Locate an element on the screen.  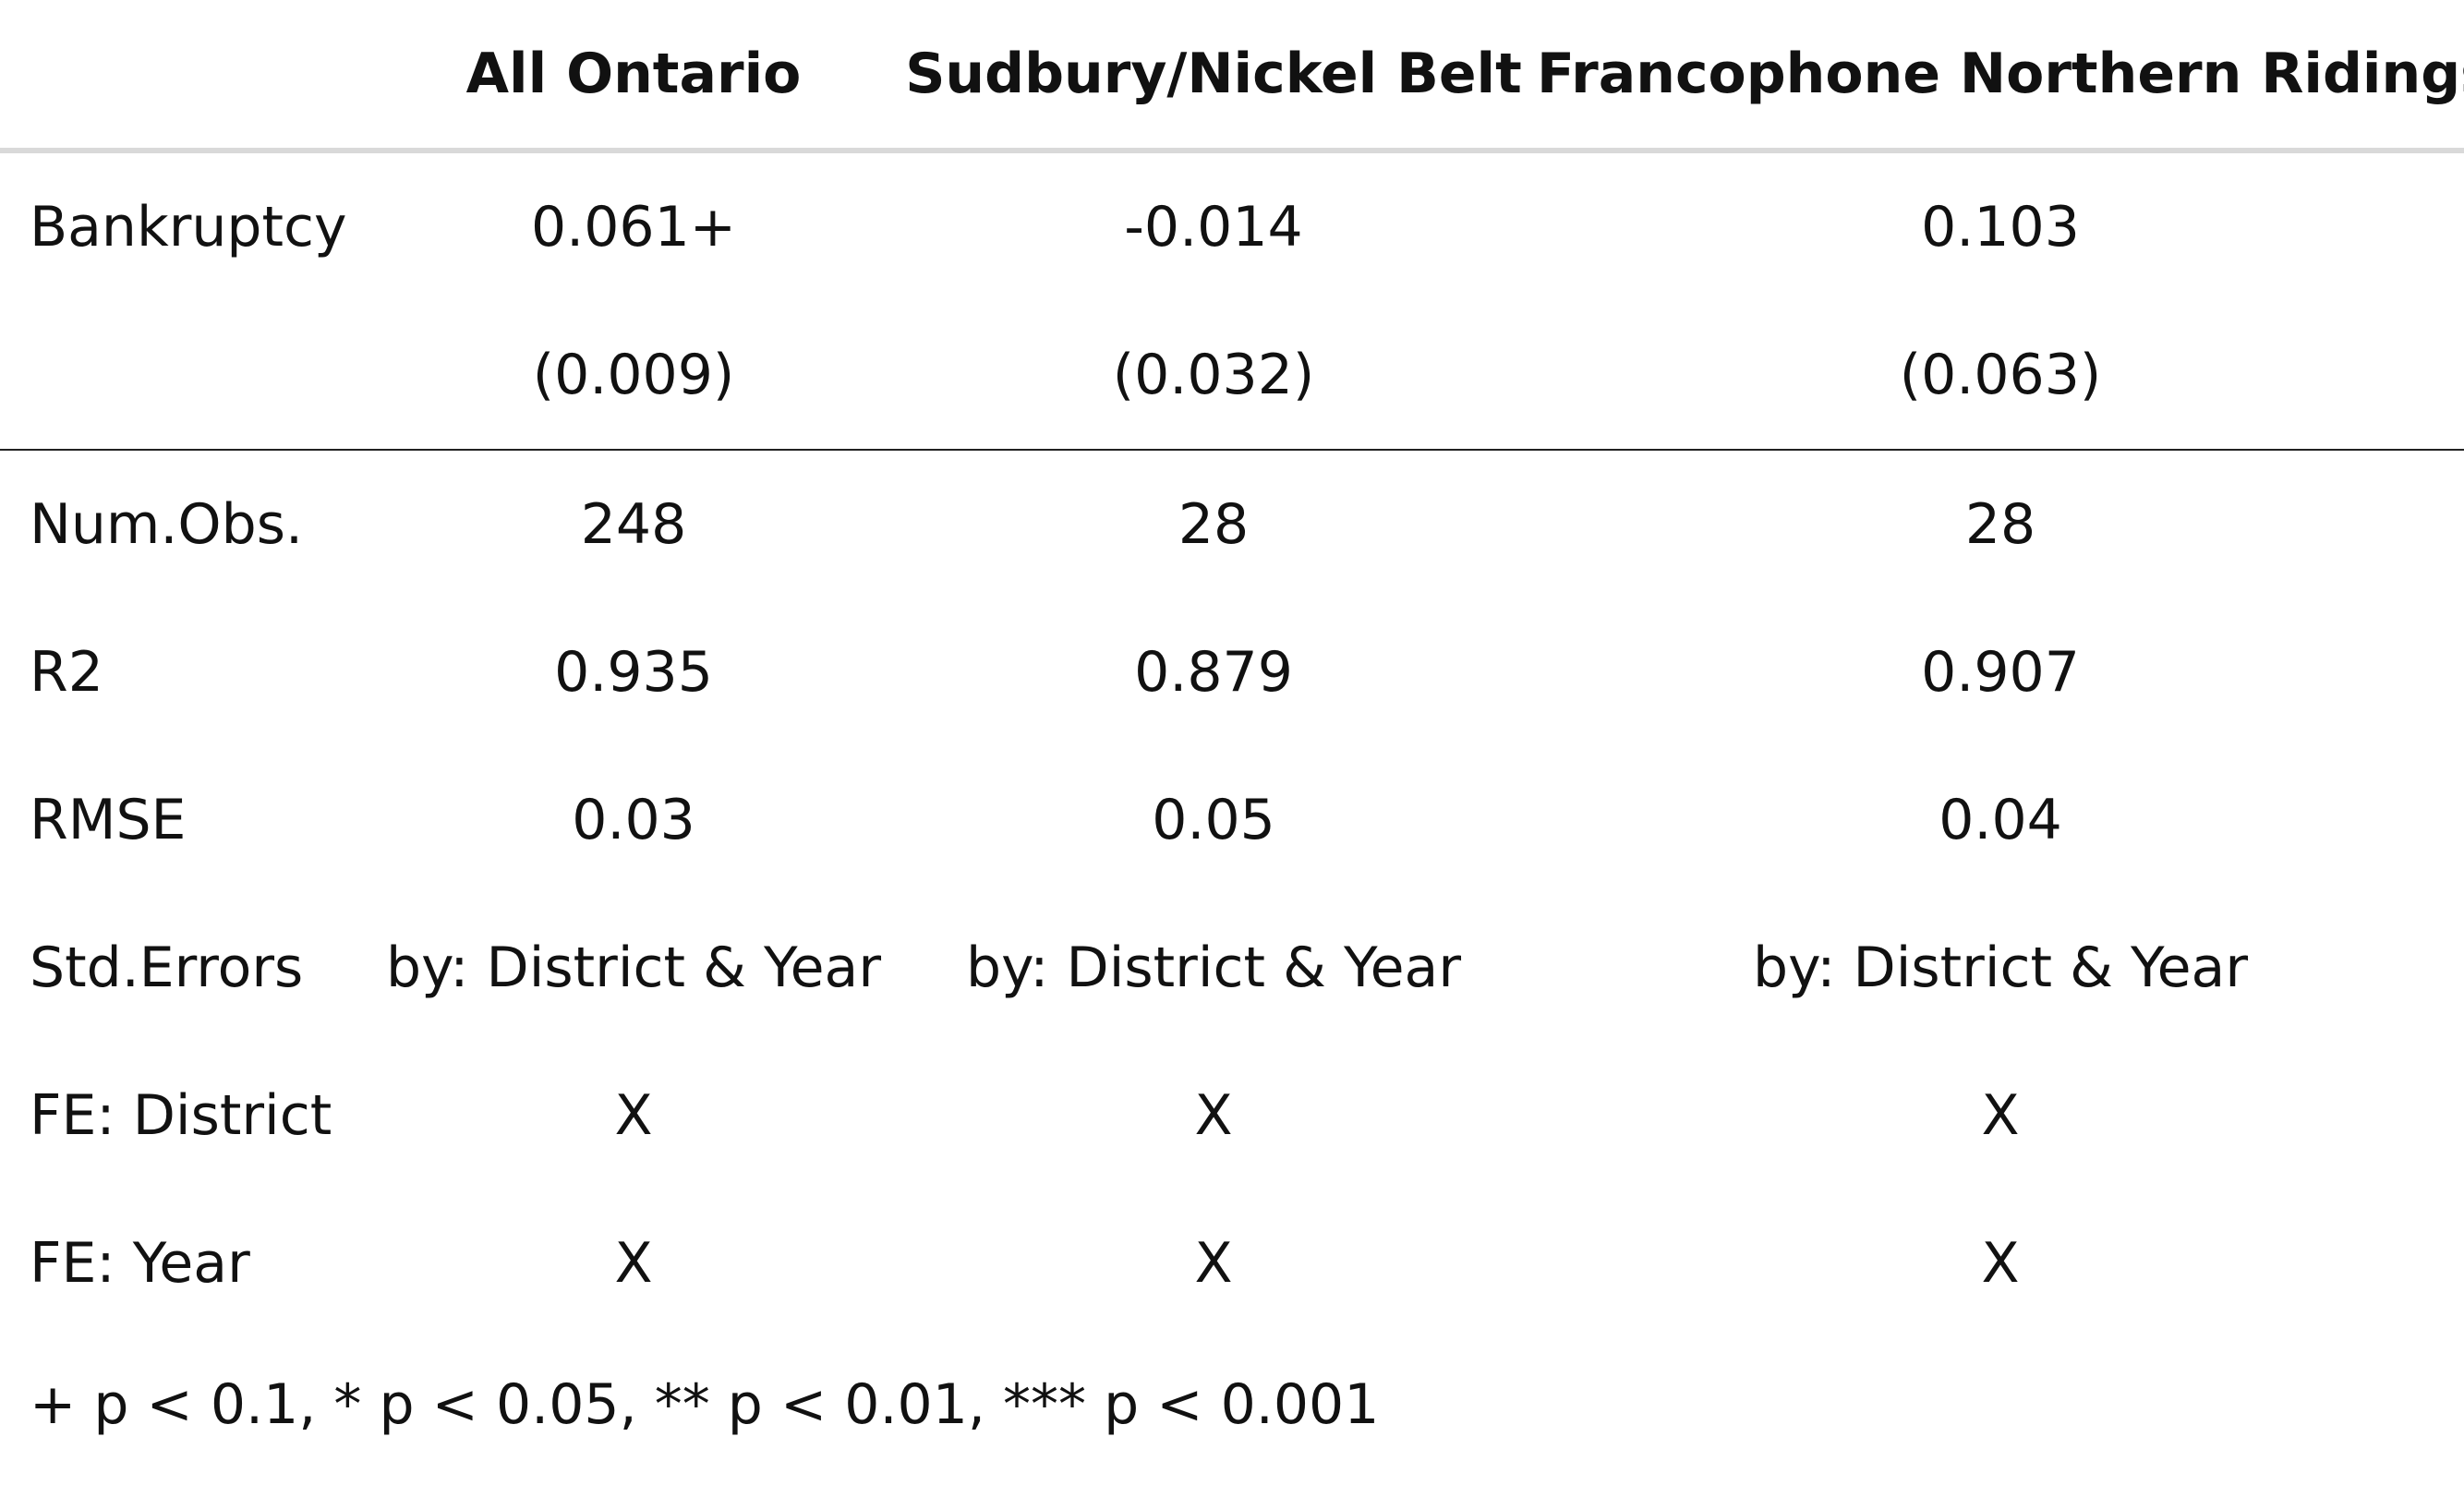
row-label: FE: Year is located at coordinates (140, 1264).